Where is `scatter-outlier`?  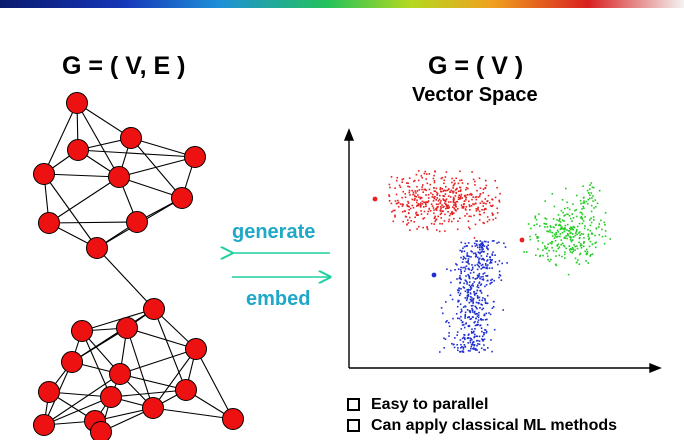
scatter-outlier is located at coordinates (522, 240).